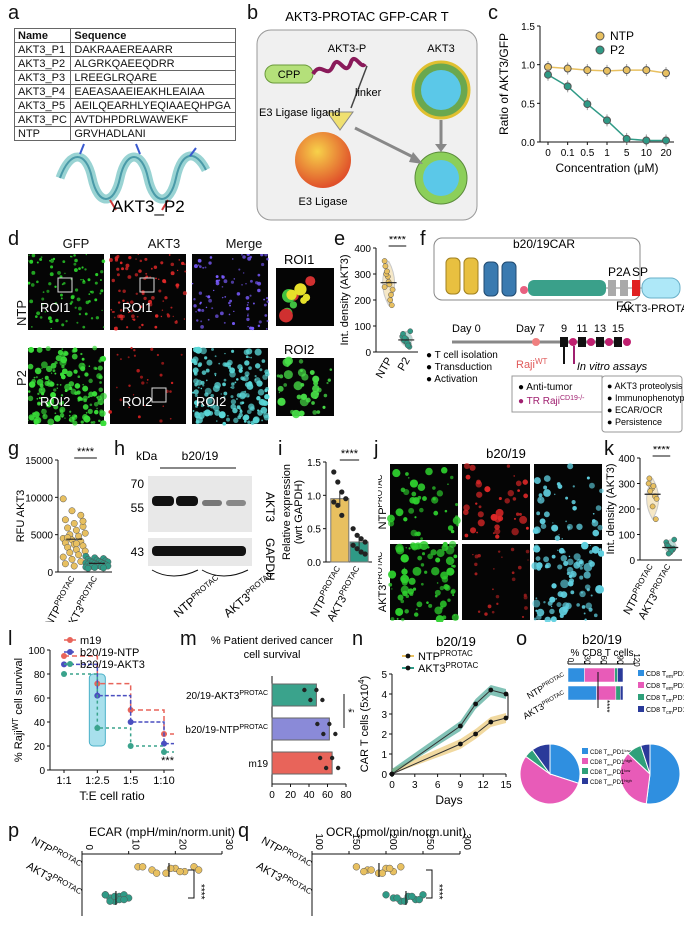 The width and height of the screenshot is (685, 927). What do you see at coordinates (55, 401) in the screenshot?
I see `roi2-label: ROI2` at bounding box center [55, 401].